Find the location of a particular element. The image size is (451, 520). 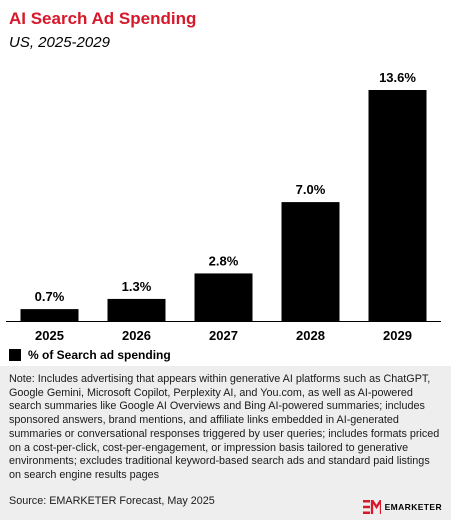

data-label-2025: 0.7% is located at coordinates (50, 296).